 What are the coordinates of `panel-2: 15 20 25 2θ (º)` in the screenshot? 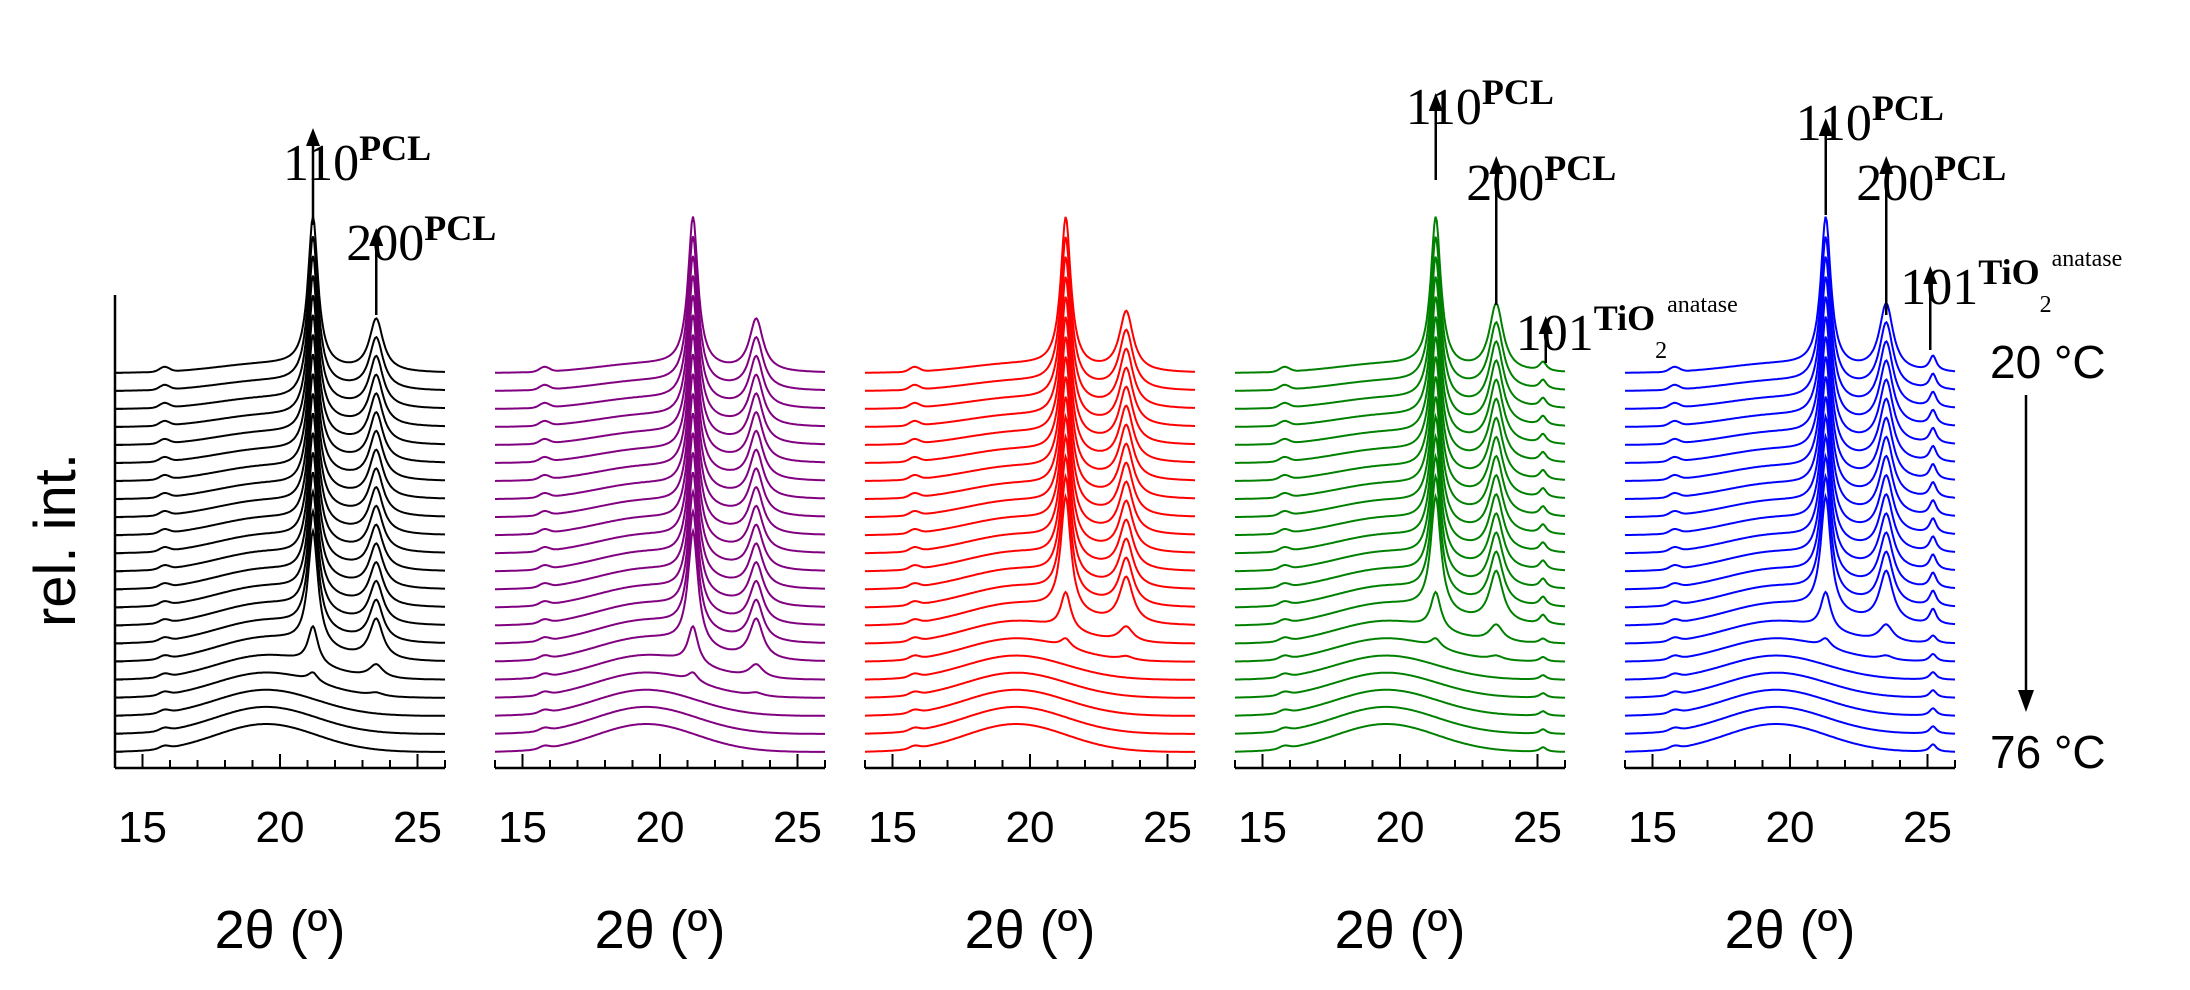 It's located at (660, 588).